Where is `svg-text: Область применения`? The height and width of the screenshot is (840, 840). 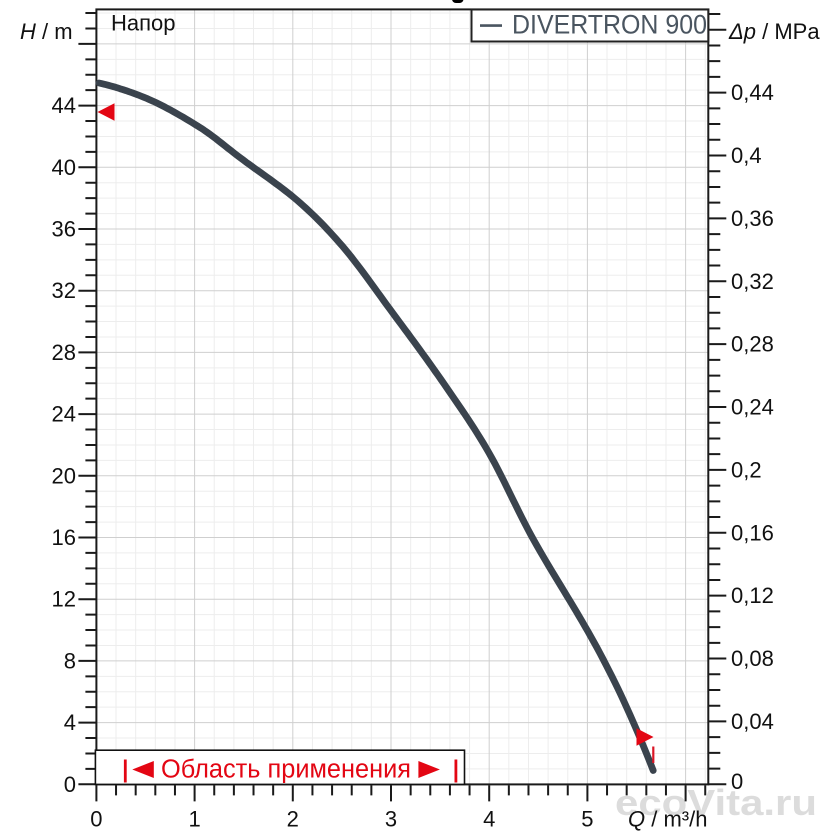 svg-text: Область применения is located at coordinates (286, 770).